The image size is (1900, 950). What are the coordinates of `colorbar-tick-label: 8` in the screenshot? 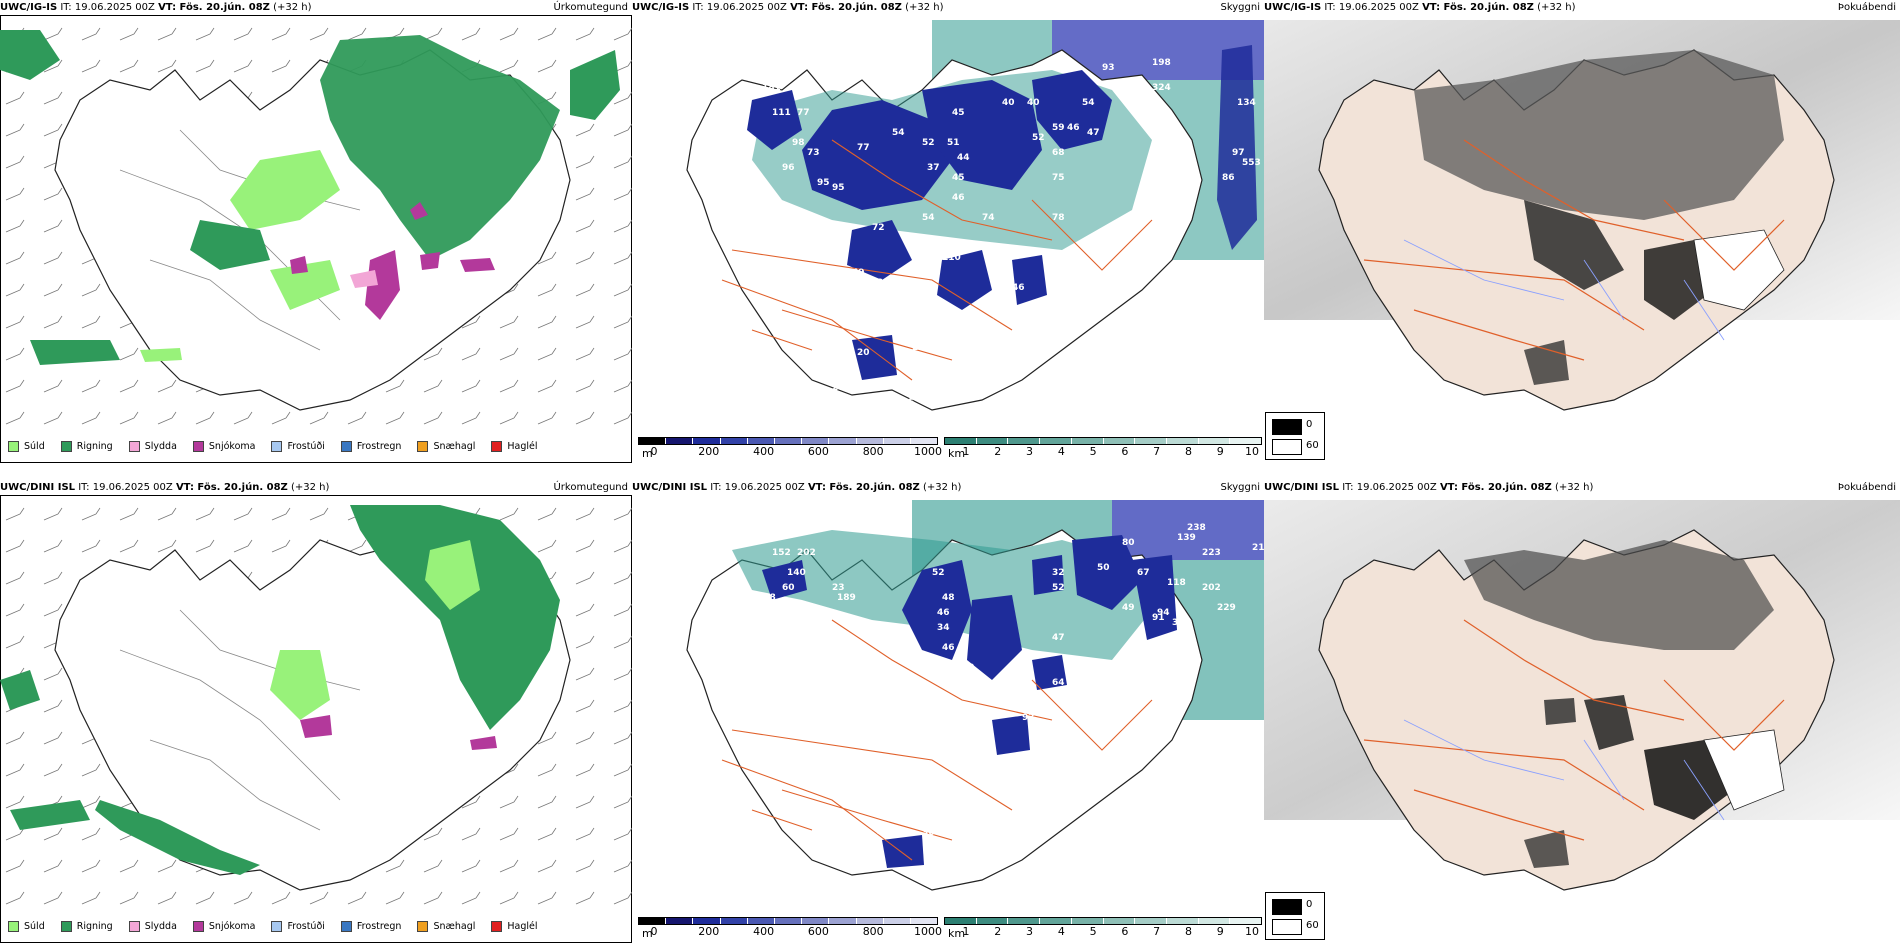 It's located at (1188, 931).